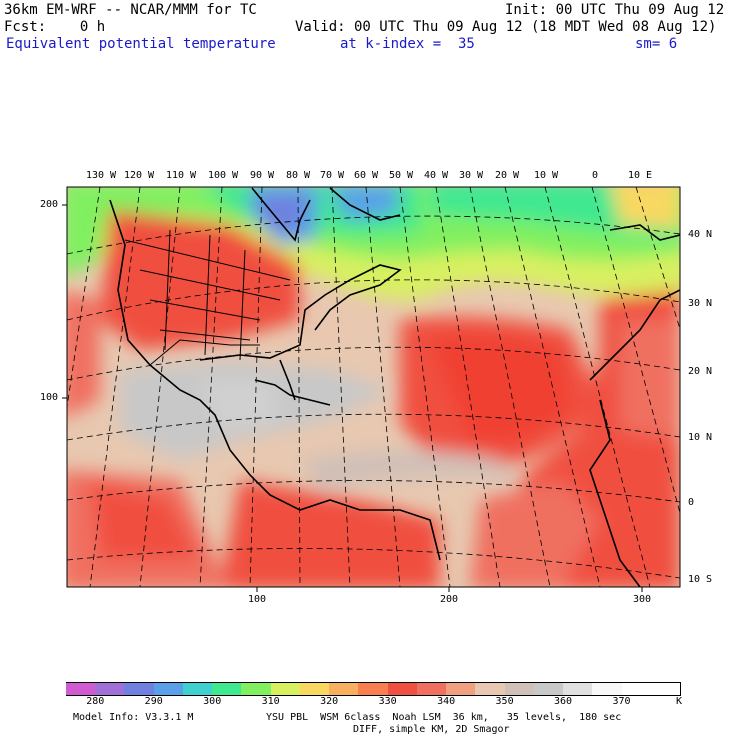  What do you see at coordinates (431, 729) in the screenshot?
I see `diffusion-info: DIFF, simple KM, 2D Smagor` at bounding box center [431, 729].